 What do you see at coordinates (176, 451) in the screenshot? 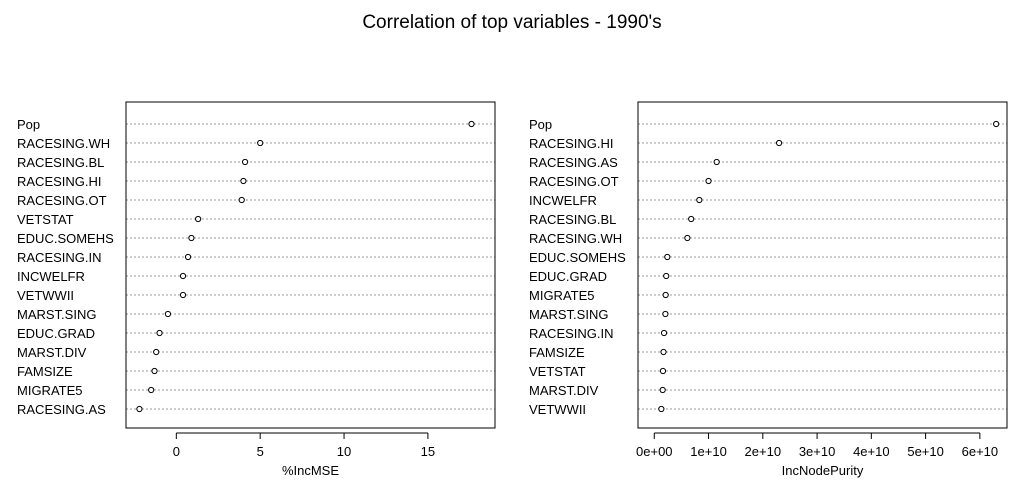
I see `x-tick-label: 0` at bounding box center [176, 451].